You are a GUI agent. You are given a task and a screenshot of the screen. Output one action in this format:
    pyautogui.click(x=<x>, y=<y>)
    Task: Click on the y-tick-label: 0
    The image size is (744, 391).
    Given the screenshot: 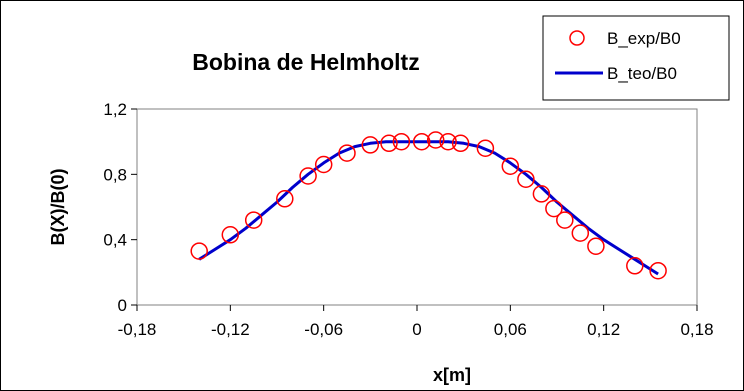 What is the action you would take?
    pyautogui.click(x=122, y=305)
    